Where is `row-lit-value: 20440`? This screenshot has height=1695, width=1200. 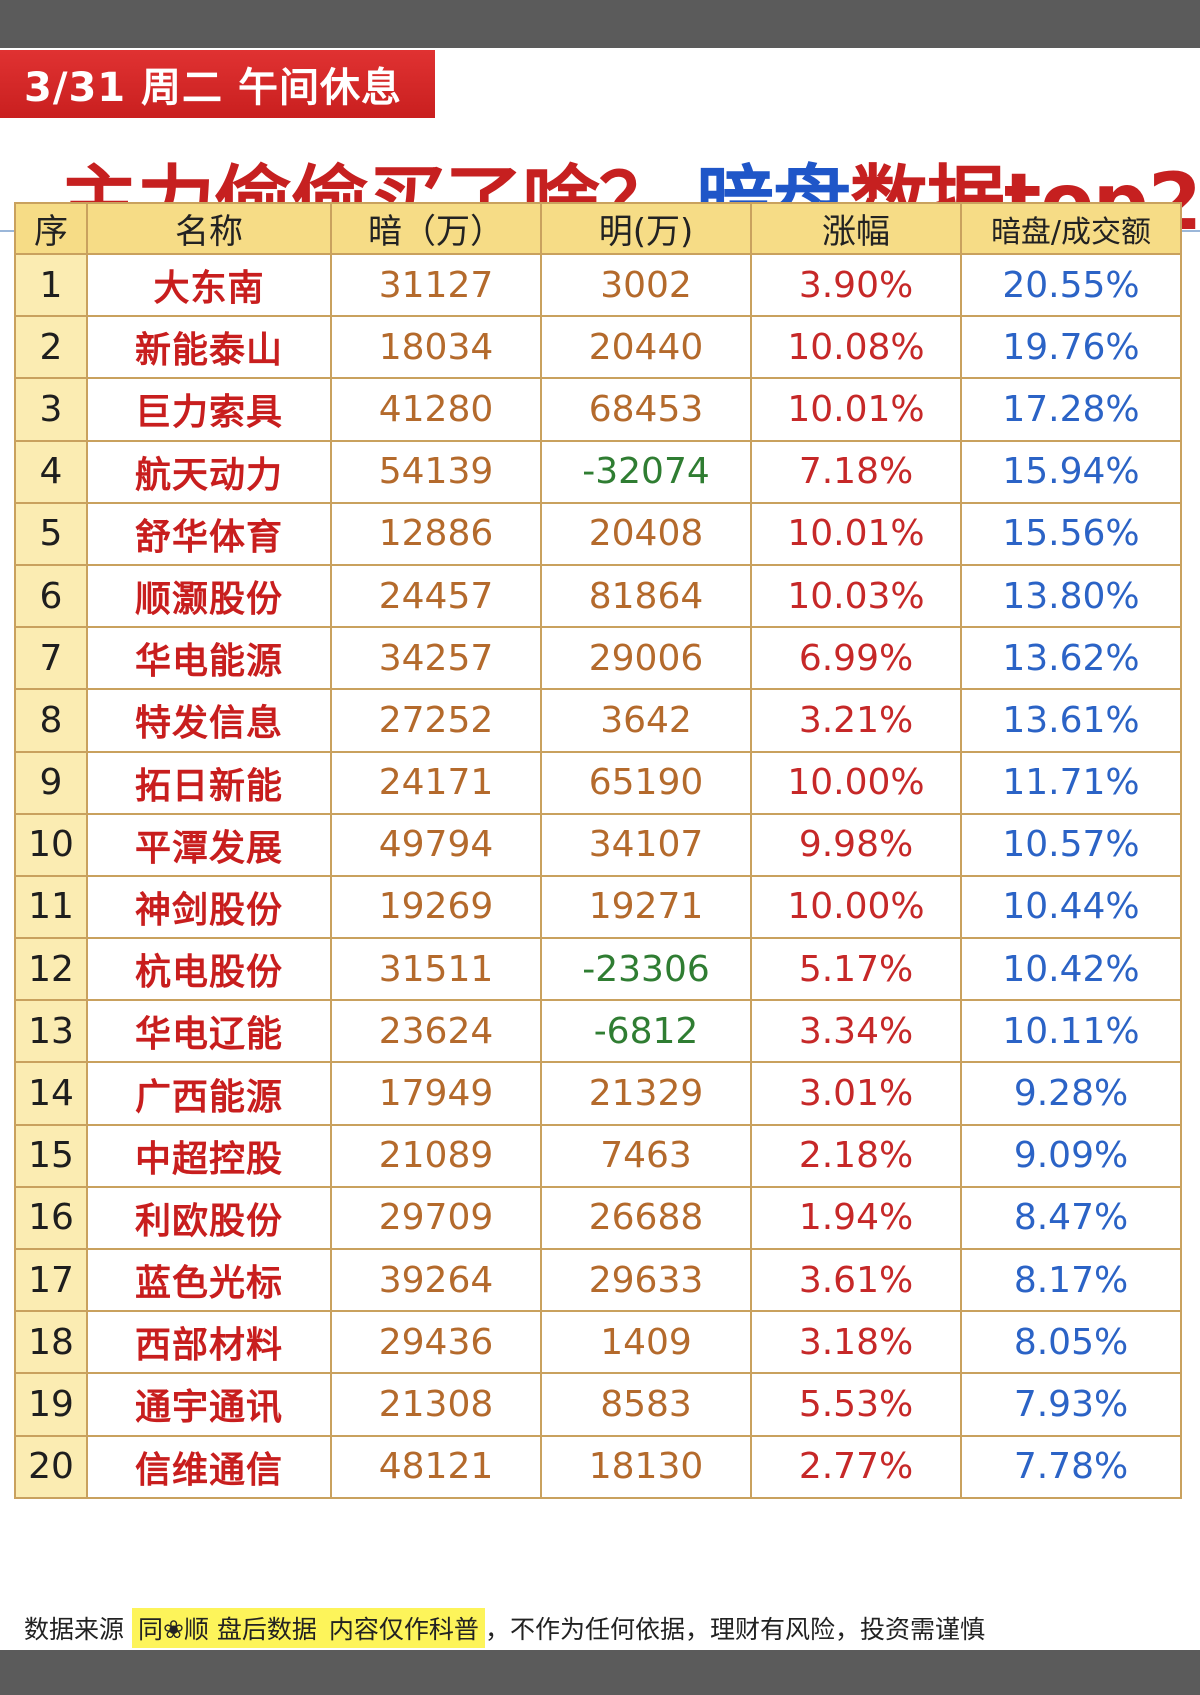 row-lit-value: 20440 is located at coordinates (646, 347).